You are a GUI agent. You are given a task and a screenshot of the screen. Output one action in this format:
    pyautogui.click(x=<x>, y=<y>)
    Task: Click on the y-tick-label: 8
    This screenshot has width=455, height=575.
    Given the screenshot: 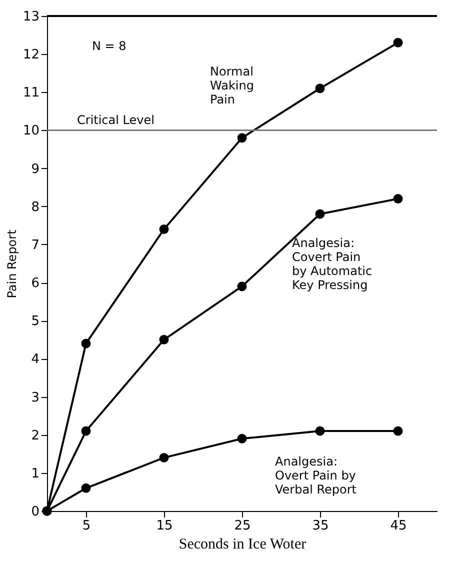 What is the action you would take?
    pyautogui.click(x=35, y=207)
    